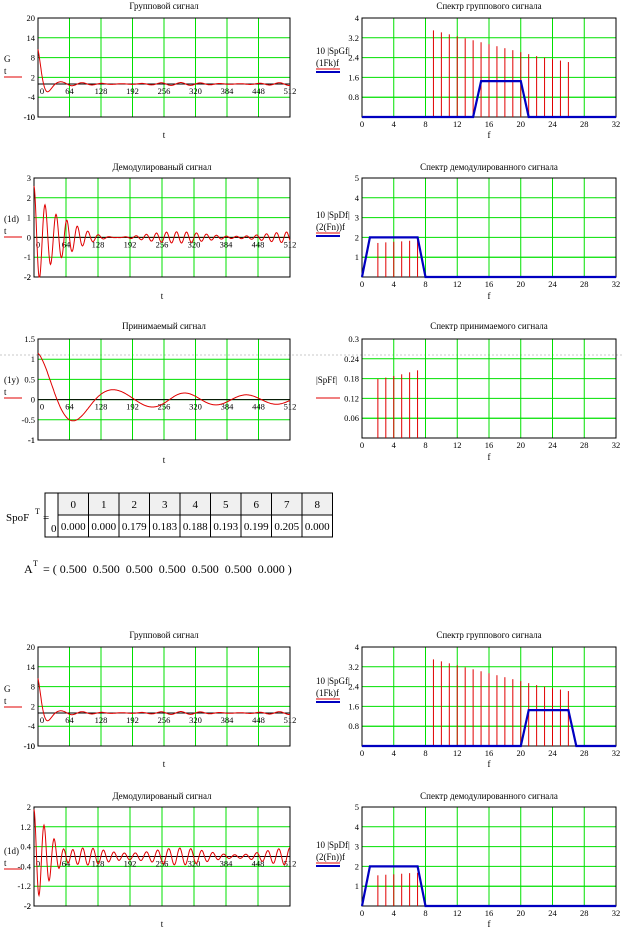 The width and height of the screenshot is (624, 933). Describe the element at coordinates (162, 924) in the screenshot. I see `x-axis-label: t` at that location.